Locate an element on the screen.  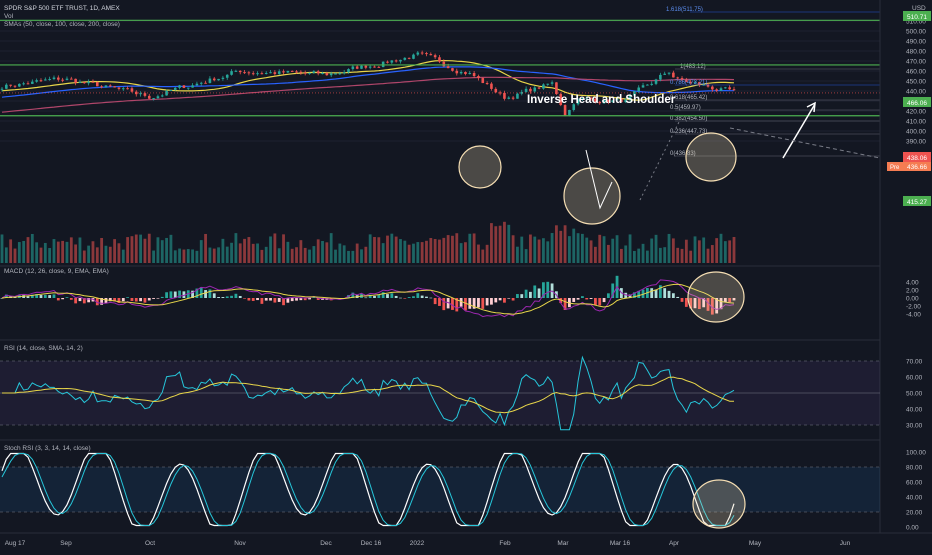
time-tick-label: Jun is located at coordinates (845, 543).